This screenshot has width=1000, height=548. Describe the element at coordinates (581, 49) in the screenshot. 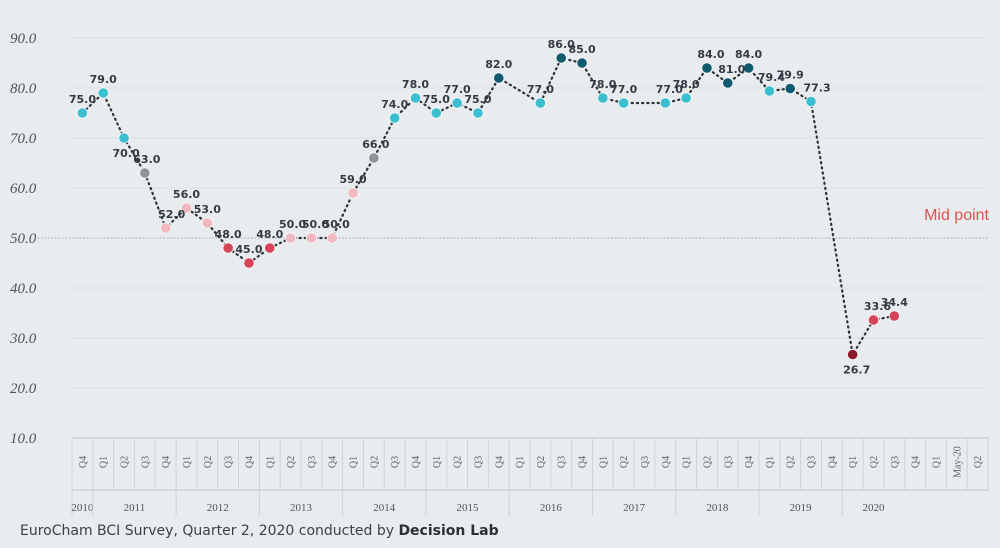

I see `data-label: 85.0` at that location.